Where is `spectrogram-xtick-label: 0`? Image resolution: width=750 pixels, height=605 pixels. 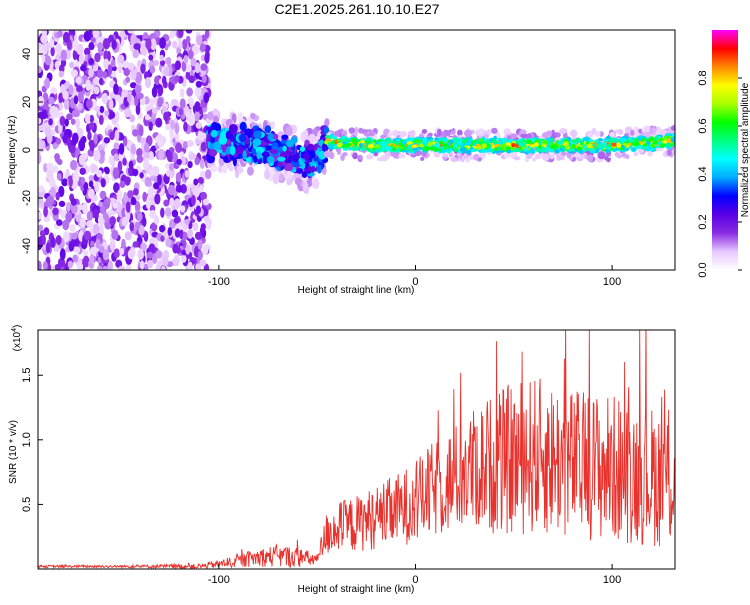
spectrogram-xtick-label: 0 is located at coordinates (415, 282).